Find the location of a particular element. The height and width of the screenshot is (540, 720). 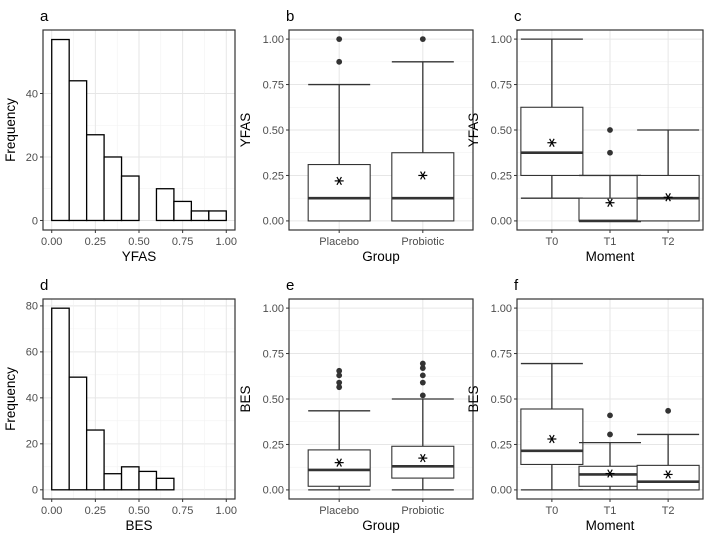

x-tick-label: 0.50 is located at coordinates (138, 242).